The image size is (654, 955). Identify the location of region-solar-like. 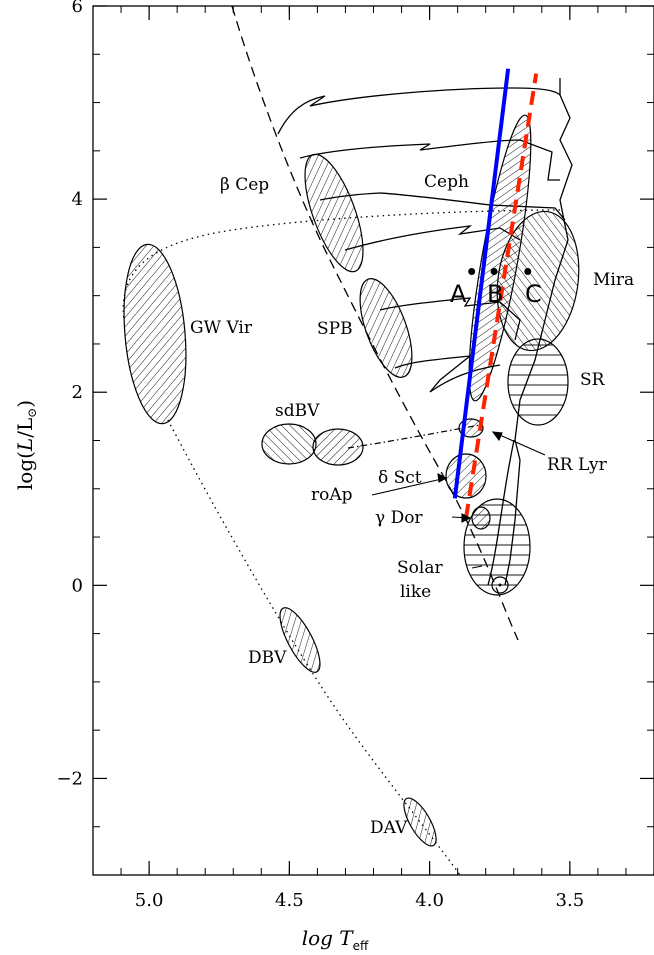
(497, 547).